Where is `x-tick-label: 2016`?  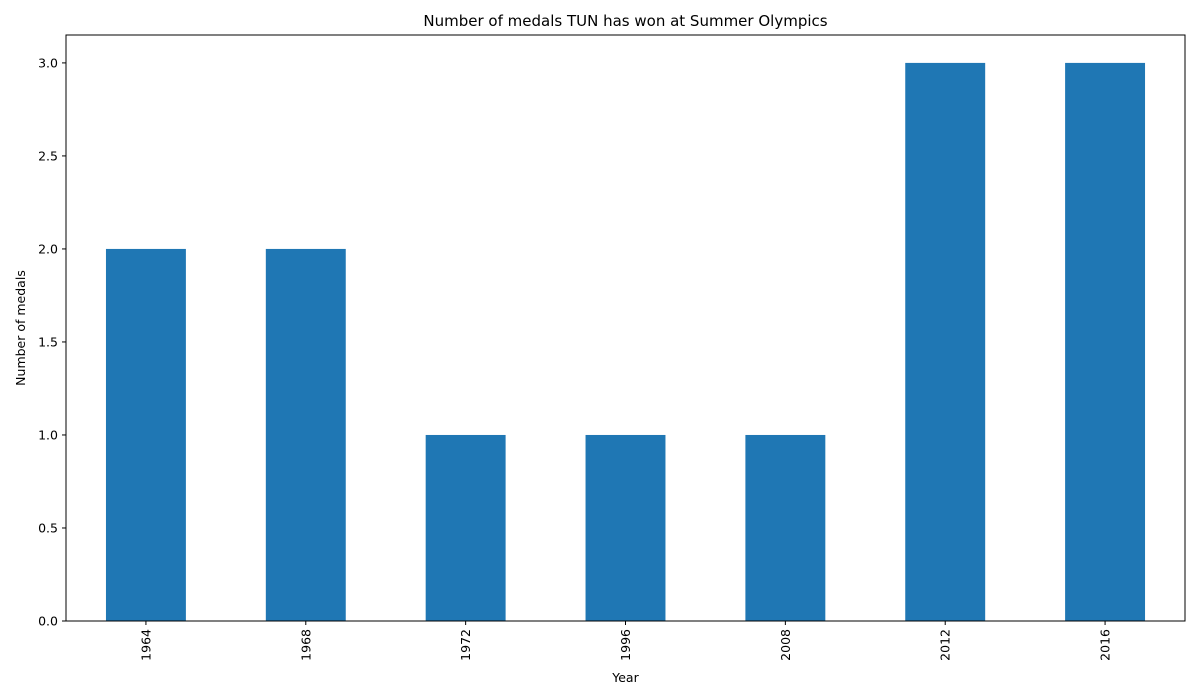 x-tick-label: 2016 is located at coordinates (1105, 645).